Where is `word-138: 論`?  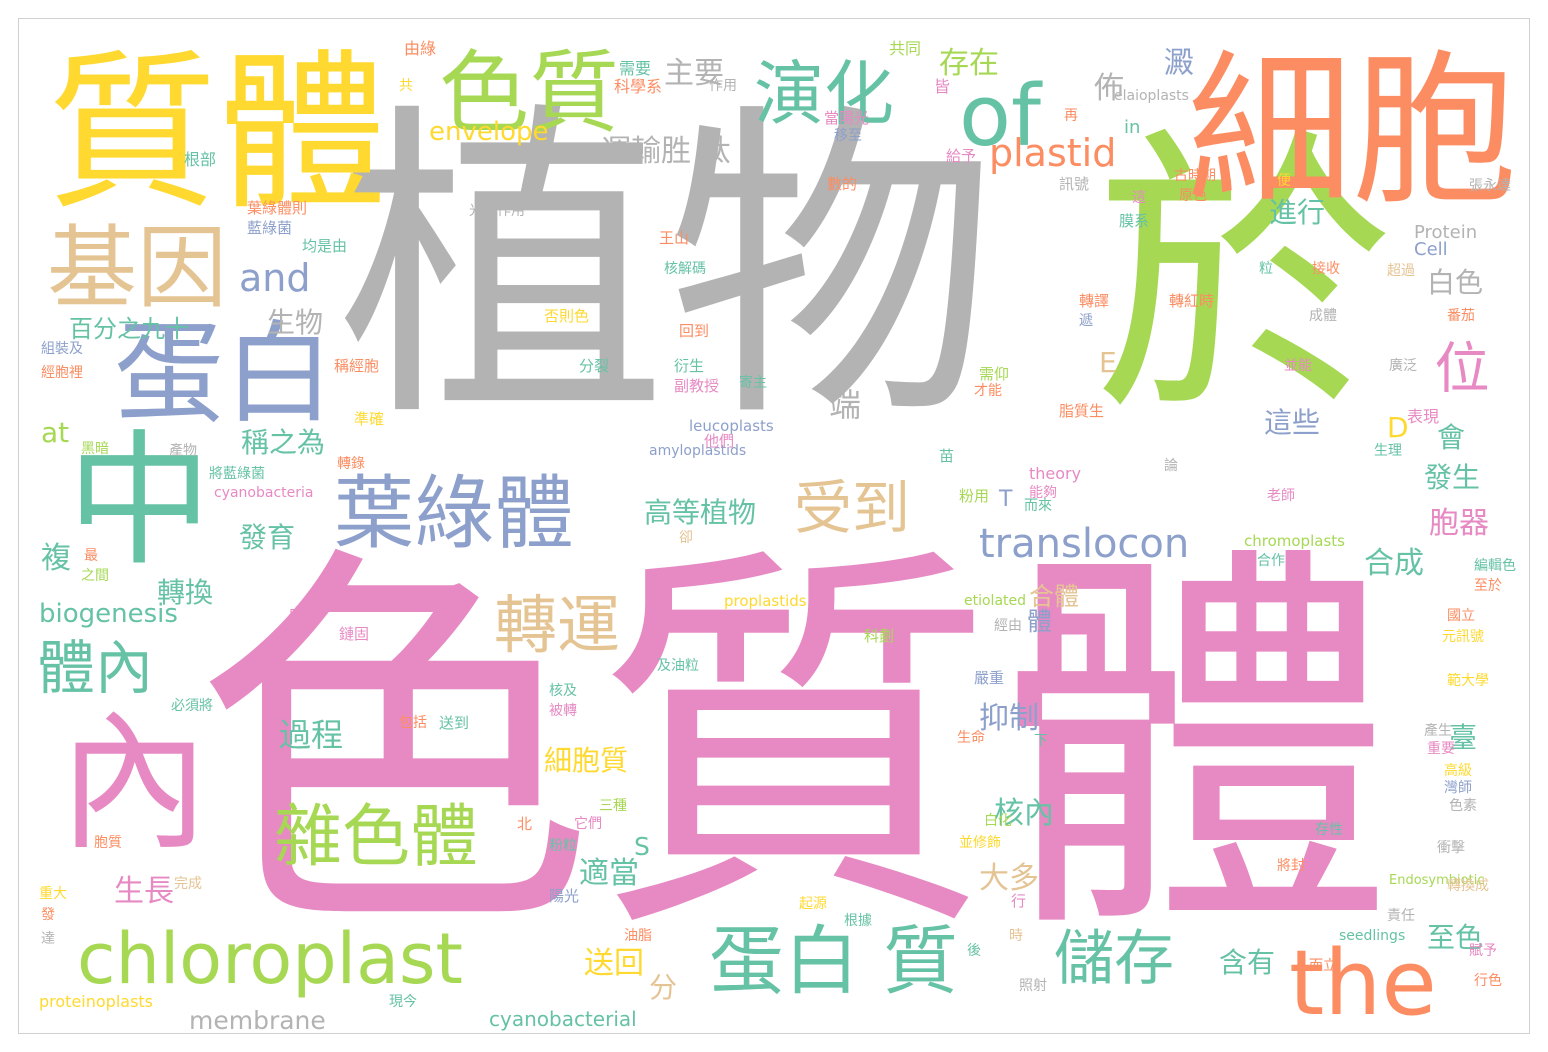 word-138: 論 is located at coordinates (1171, 466).